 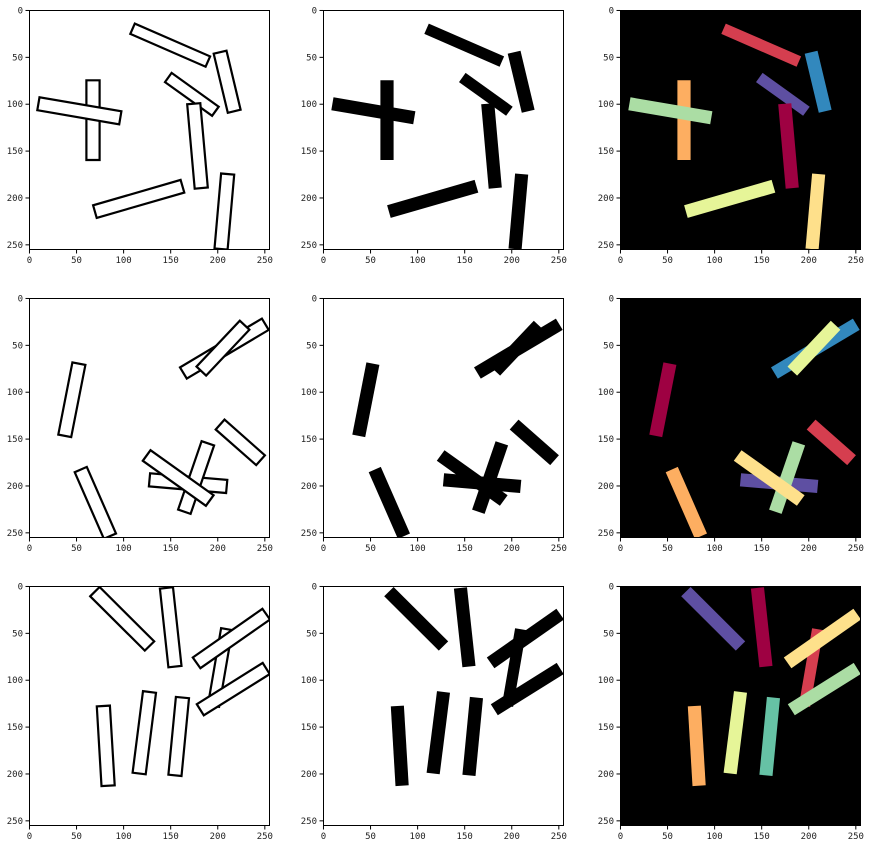 What do you see at coordinates (140, 136) in the screenshot?
I see `panel-r1-outline: 0 0 50 50 100 100 150 150 200 200 250 250` at bounding box center [140, 136].